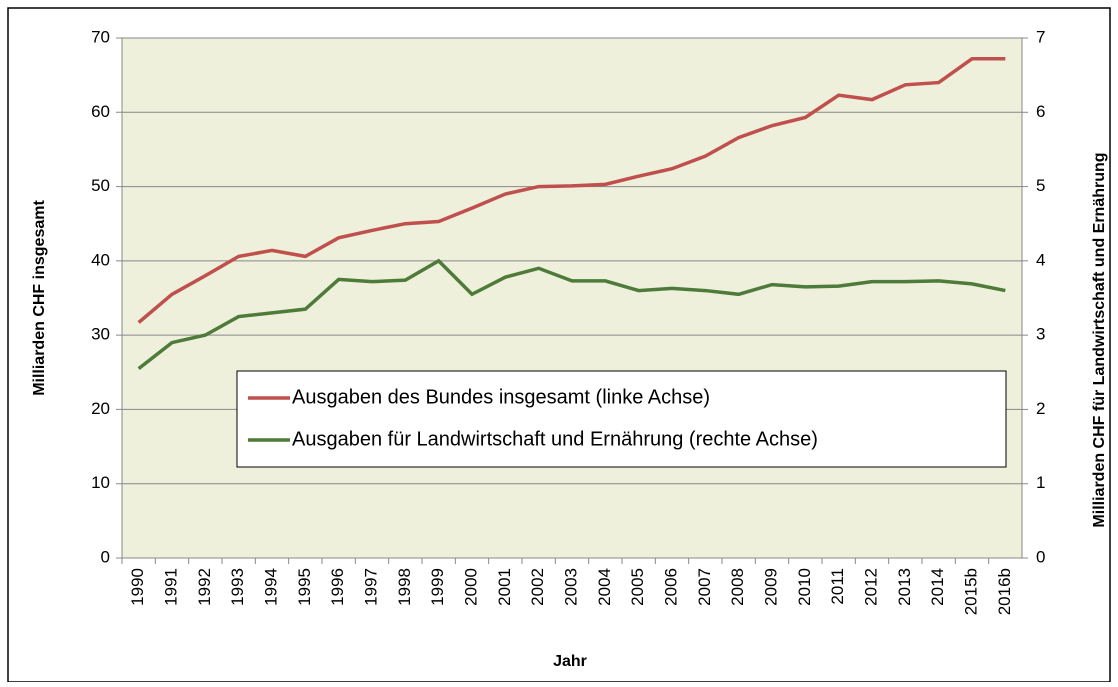  I want to click on y2-tick-label: 4, so click(1040, 259).